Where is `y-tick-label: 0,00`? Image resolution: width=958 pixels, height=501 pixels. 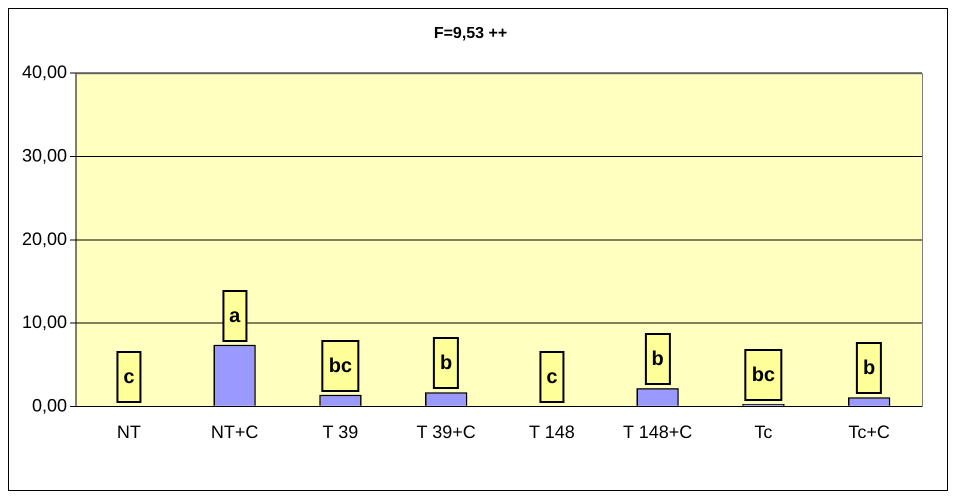
y-tick-label: 0,00 is located at coordinates (50, 405).